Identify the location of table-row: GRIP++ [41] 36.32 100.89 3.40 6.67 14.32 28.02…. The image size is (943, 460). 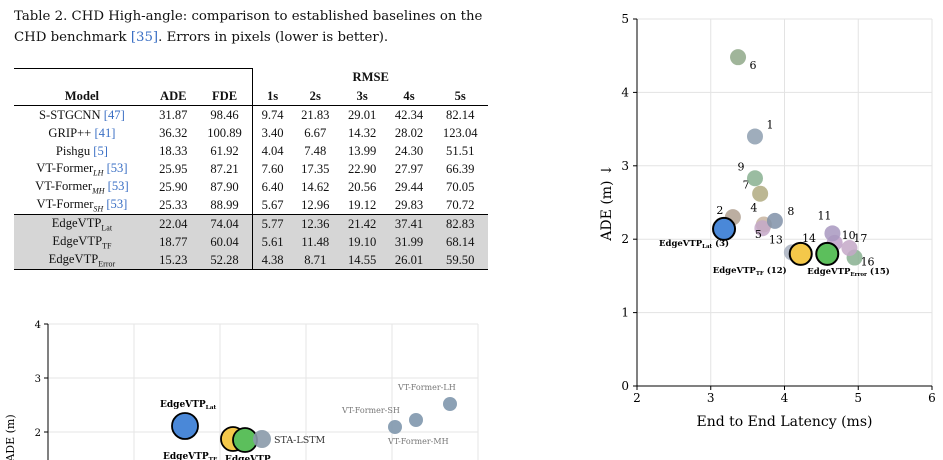
(251, 133).